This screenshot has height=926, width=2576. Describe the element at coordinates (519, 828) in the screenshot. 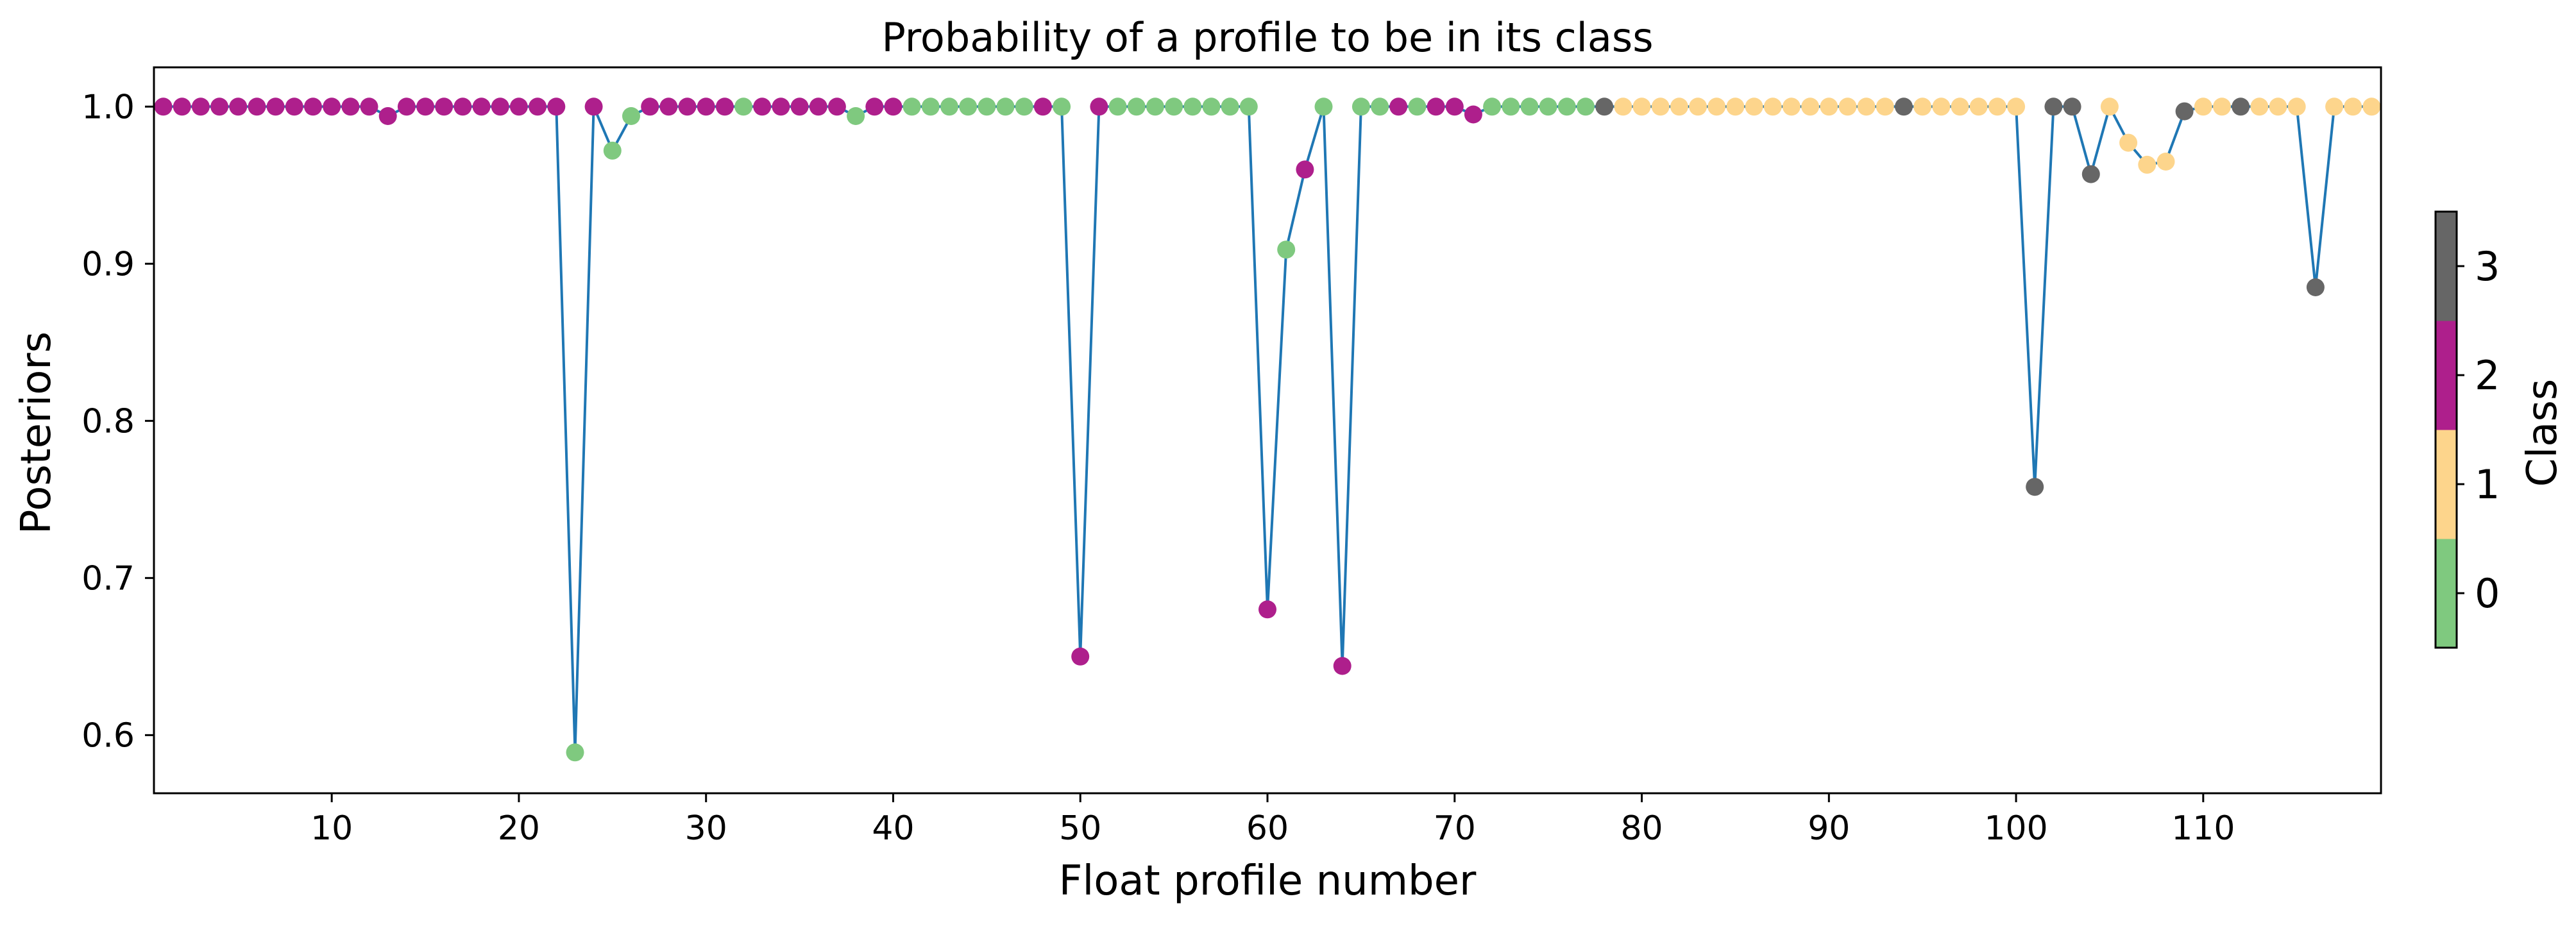

I see `x-tick-label-20: 20` at that location.